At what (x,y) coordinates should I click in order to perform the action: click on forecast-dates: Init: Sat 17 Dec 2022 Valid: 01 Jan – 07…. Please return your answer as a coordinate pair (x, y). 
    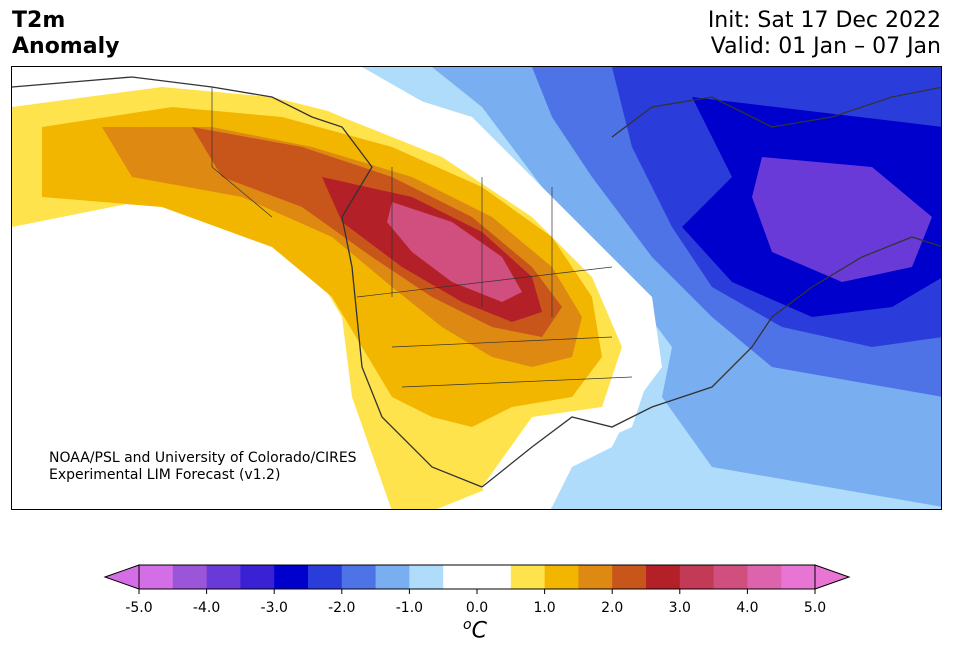
    Looking at the image, I should click on (824, 34).